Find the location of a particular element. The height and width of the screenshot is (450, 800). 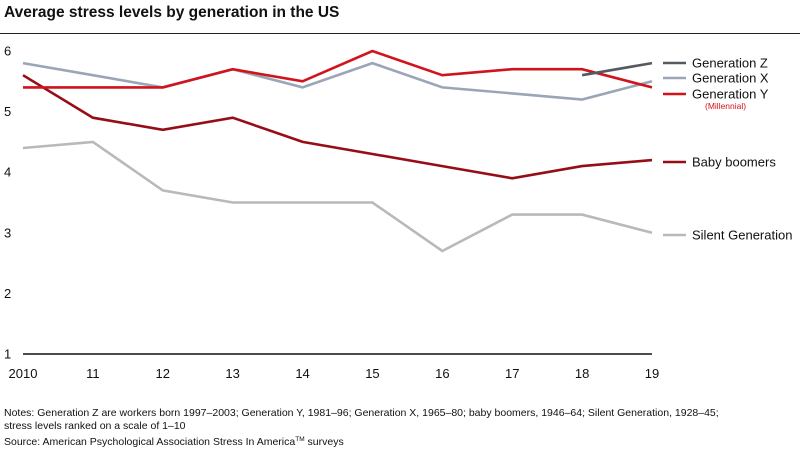

x-tick-label: 12 is located at coordinates (163, 373).